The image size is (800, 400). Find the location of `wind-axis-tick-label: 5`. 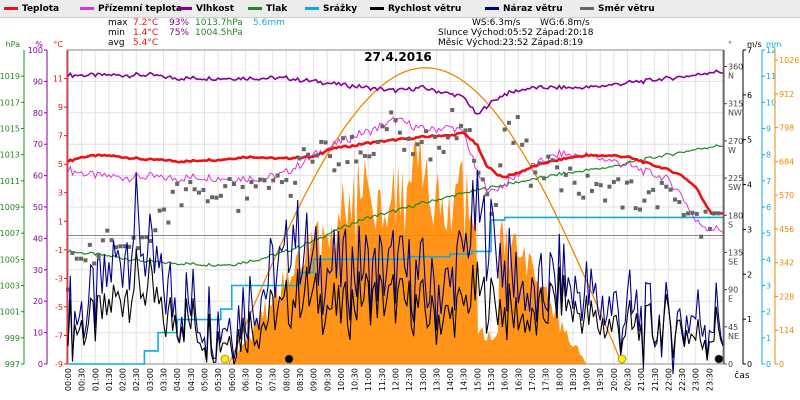

wind-axis-tick-label: 5 is located at coordinates (749, 140).